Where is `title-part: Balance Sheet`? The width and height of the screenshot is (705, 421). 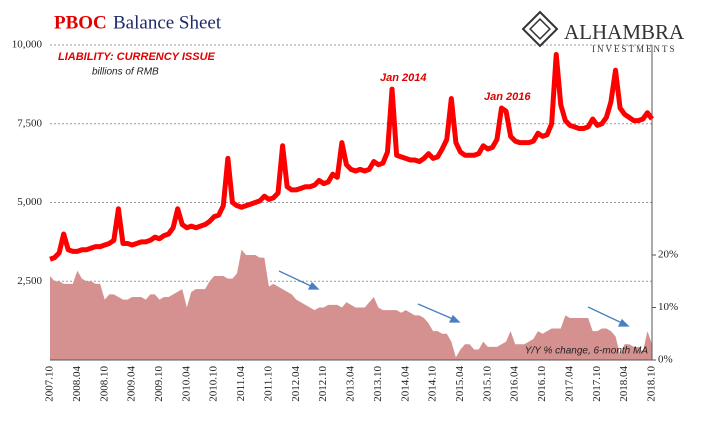
title-part: Balance Sheet is located at coordinates (167, 22).